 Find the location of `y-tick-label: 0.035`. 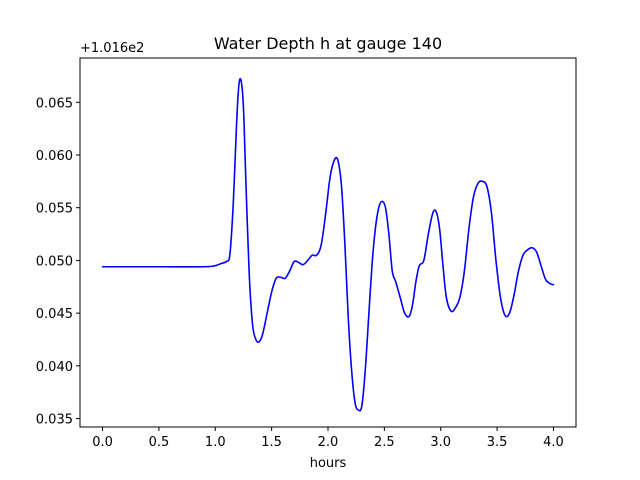

y-tick-label: 0.035 is located at coordinates (54, 420).